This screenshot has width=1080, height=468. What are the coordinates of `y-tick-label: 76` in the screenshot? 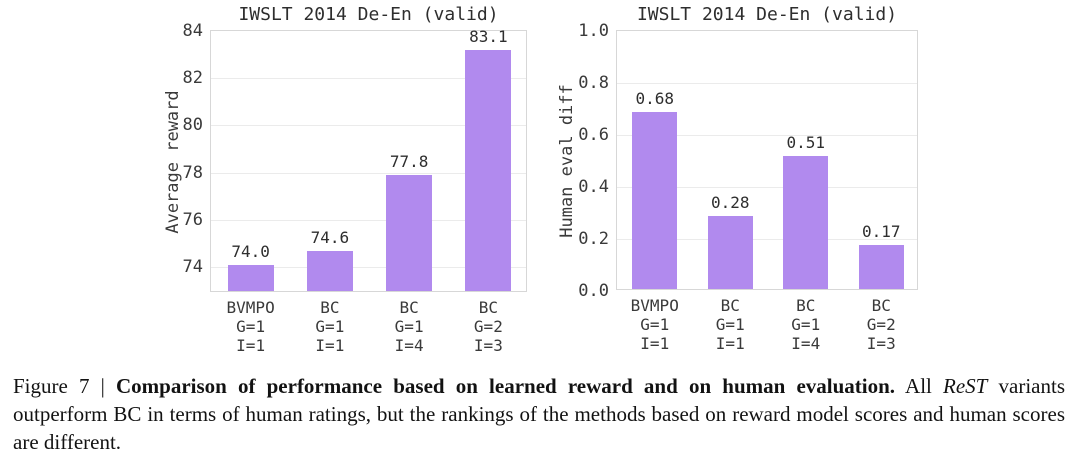 It's located at (192, 219).